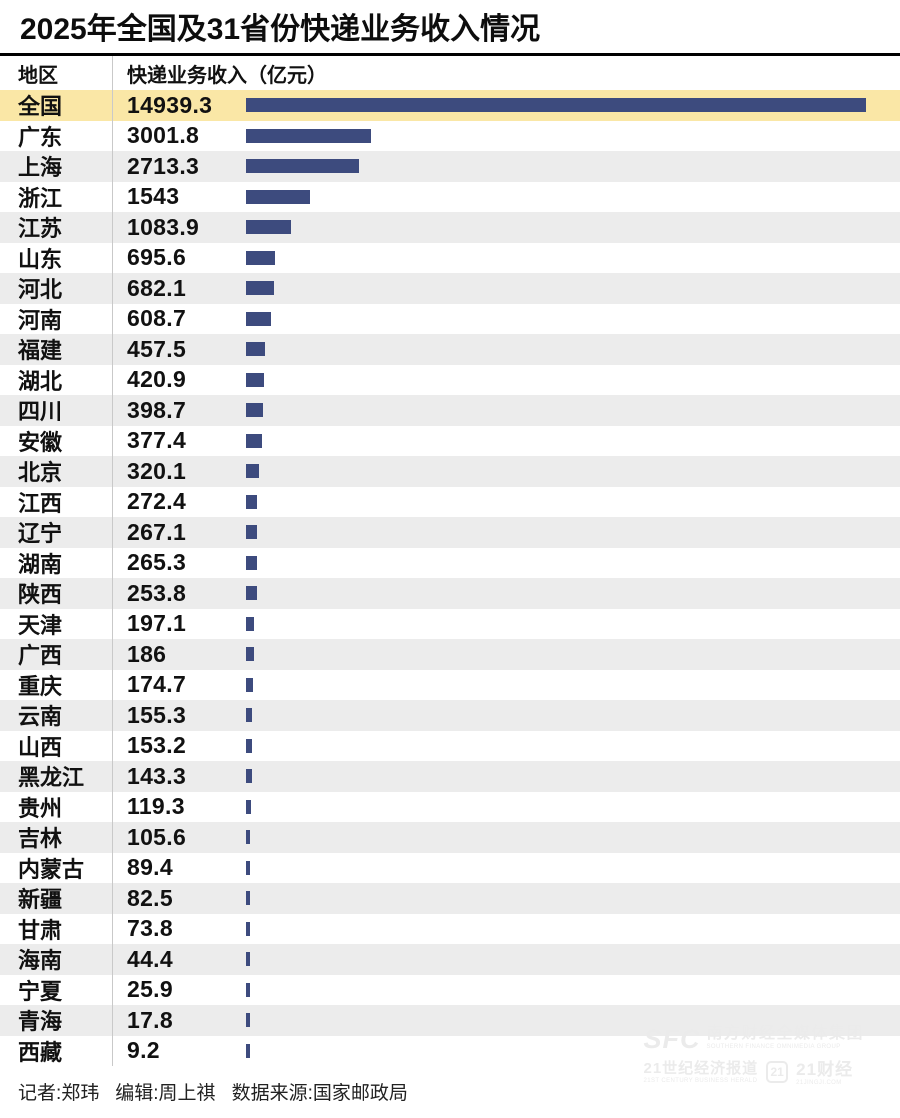 This screenshot has width=900, height=1118. What do you see at coordinates (825, 1069) in the screenshot?
I see `jingji-name-cn: 21财经` at bounding box center [825, 1069].